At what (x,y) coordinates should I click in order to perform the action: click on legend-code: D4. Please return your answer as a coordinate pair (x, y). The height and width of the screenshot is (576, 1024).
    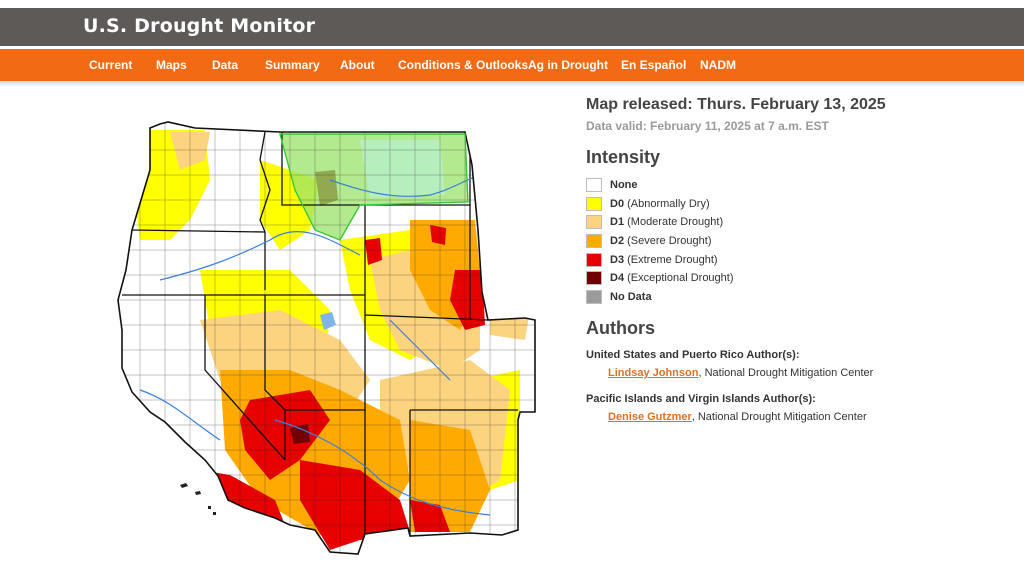
    Looking at the image, I should click on (617, 278).